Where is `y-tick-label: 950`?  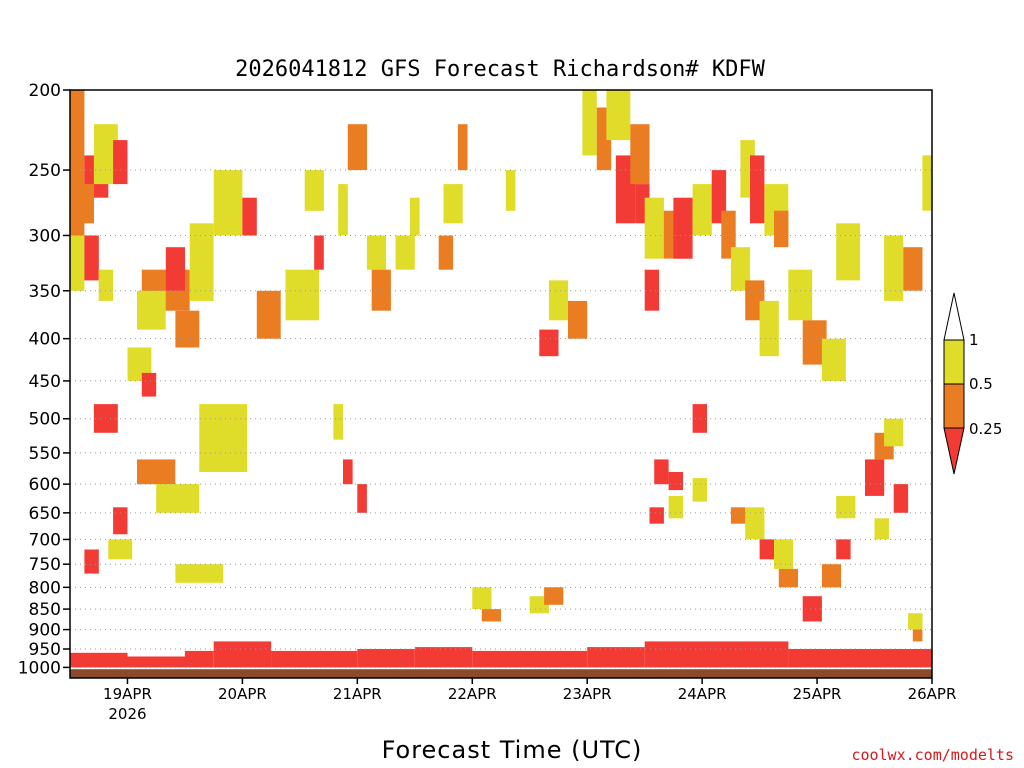 y-tick-label: 950 is located at coordinates (45, 650).